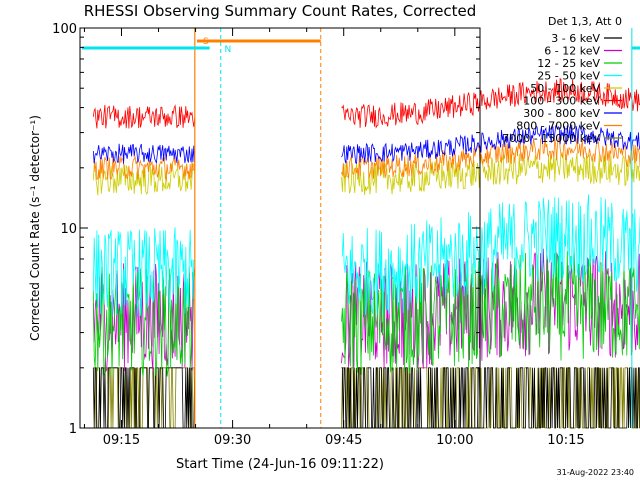 This screenshot has height=484, width=640. What do you see at coordinates (366, 173) in the screenshot?
I see `series-50-100-kev` at bounding box center [366, 173].